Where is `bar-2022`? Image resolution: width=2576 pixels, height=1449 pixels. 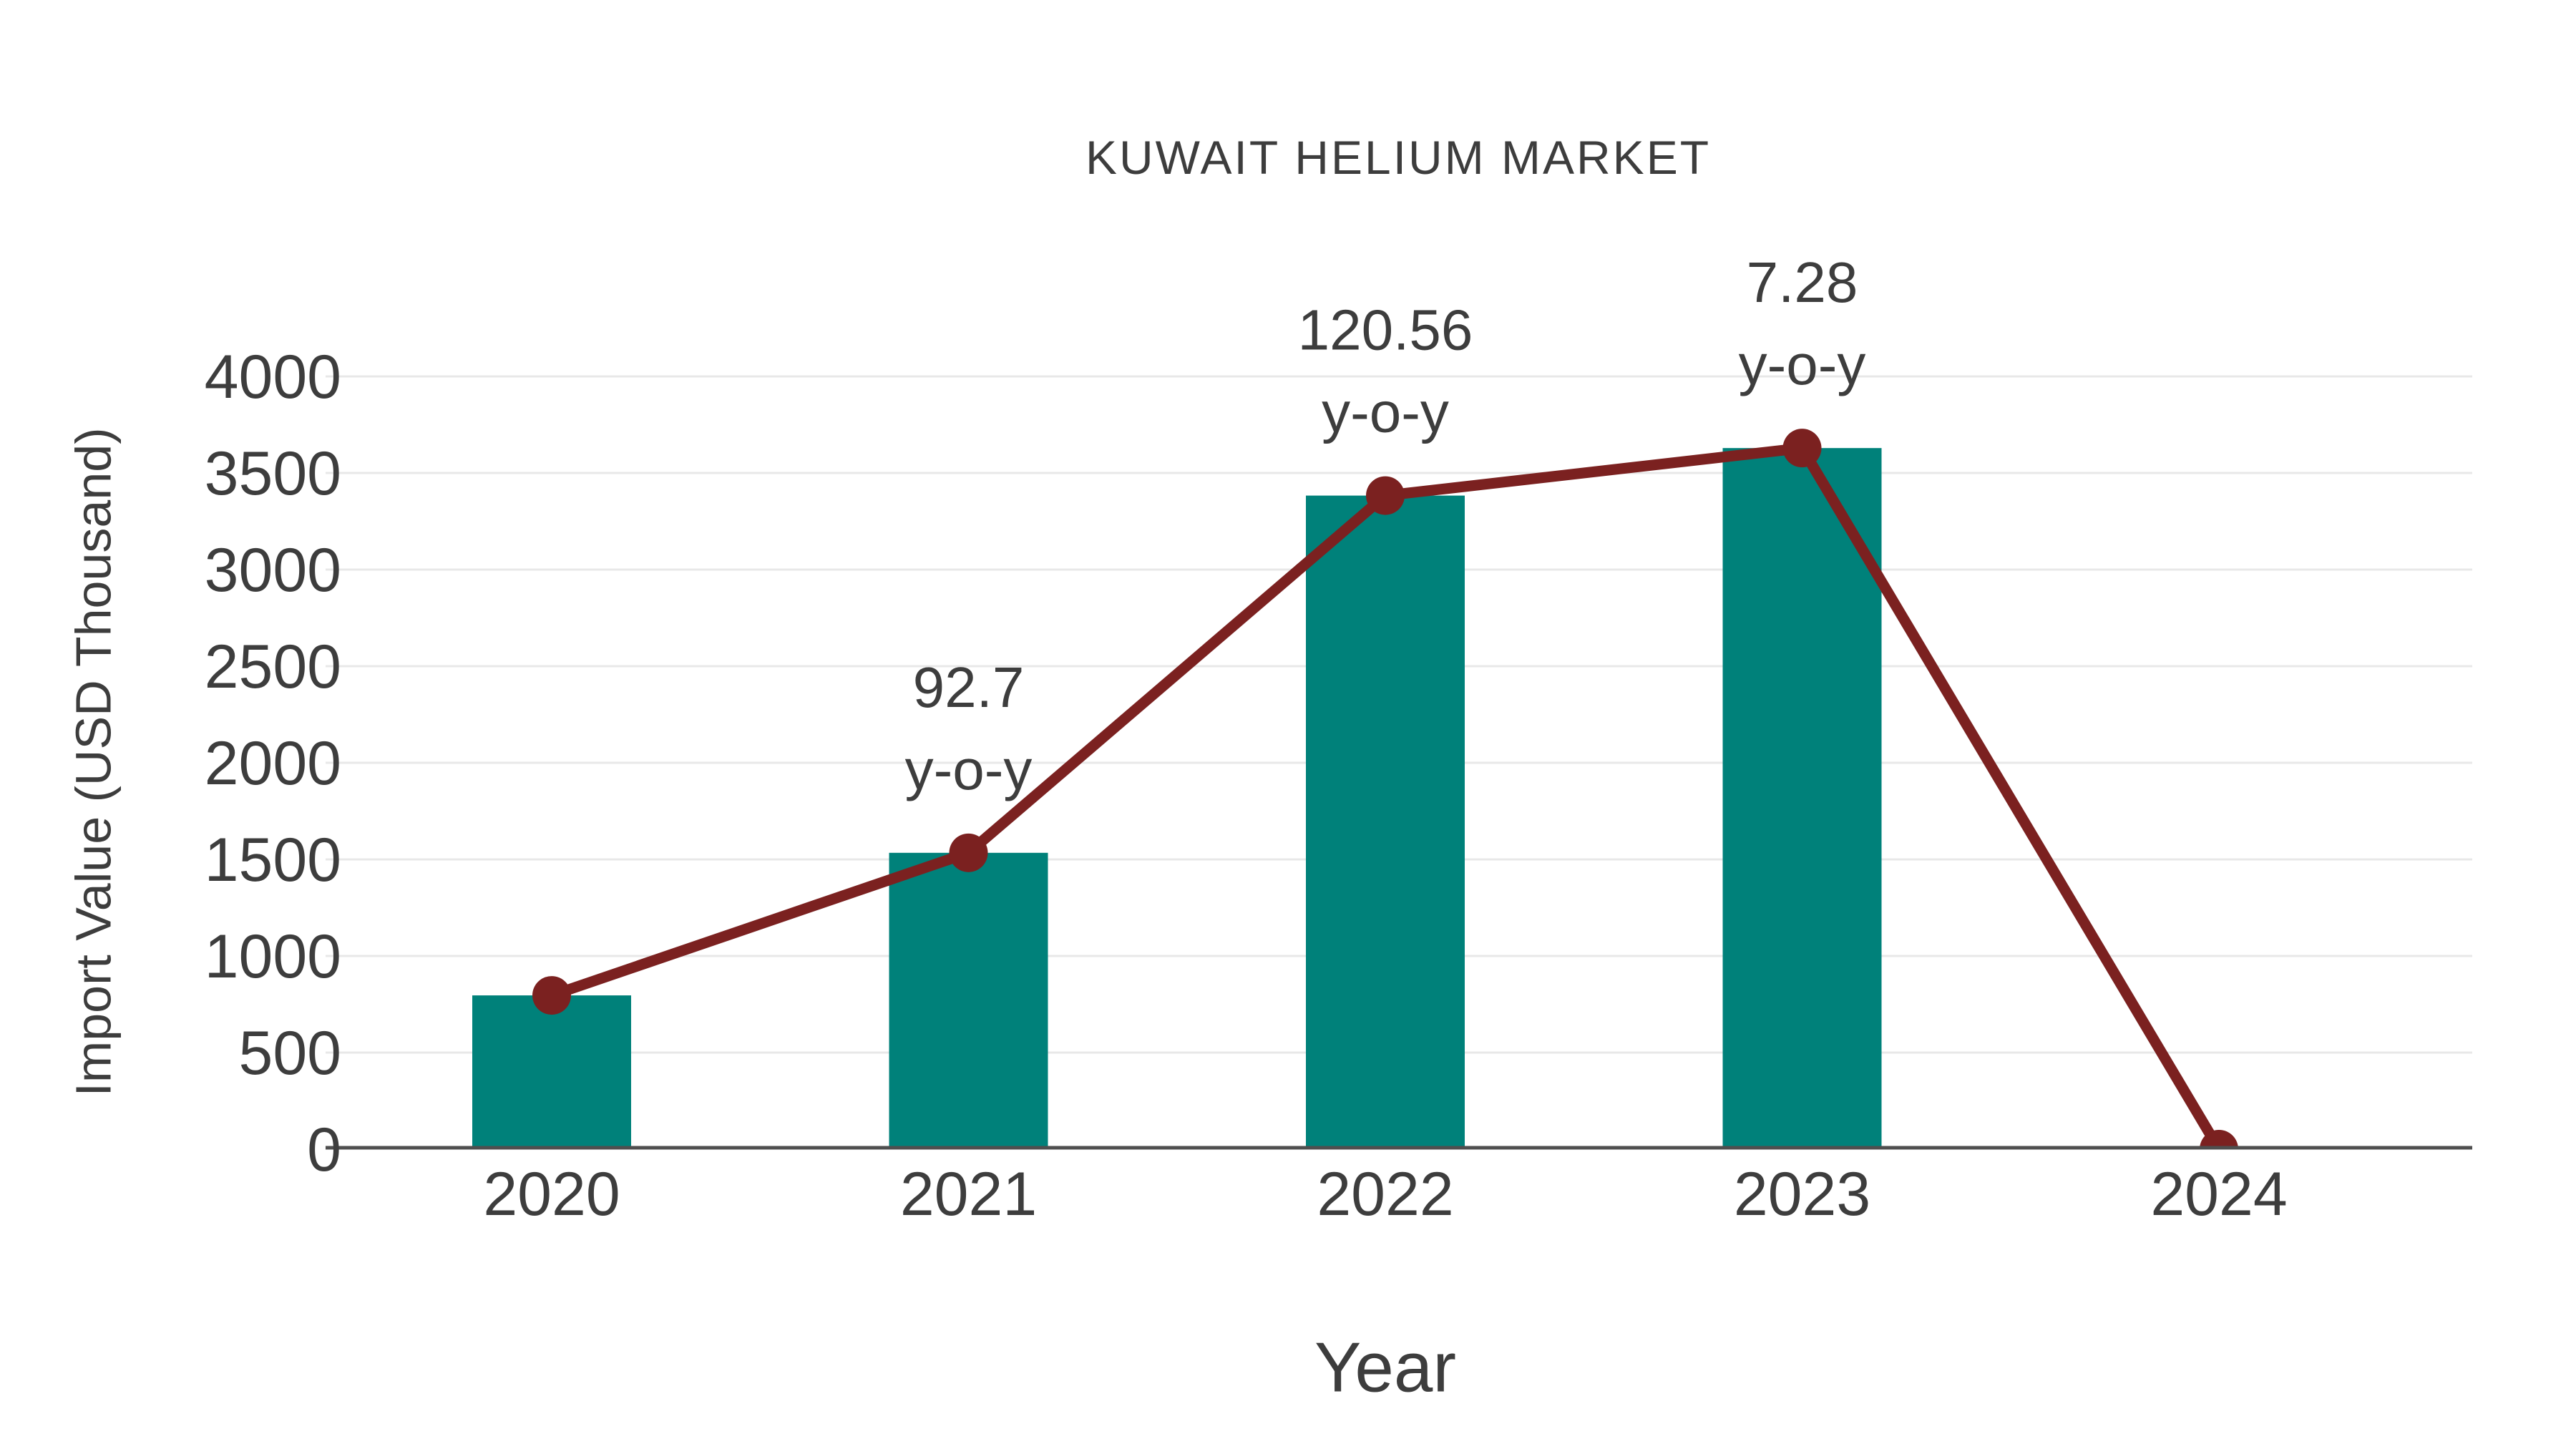
bar-2022 is located at coordinates (1385, 822).